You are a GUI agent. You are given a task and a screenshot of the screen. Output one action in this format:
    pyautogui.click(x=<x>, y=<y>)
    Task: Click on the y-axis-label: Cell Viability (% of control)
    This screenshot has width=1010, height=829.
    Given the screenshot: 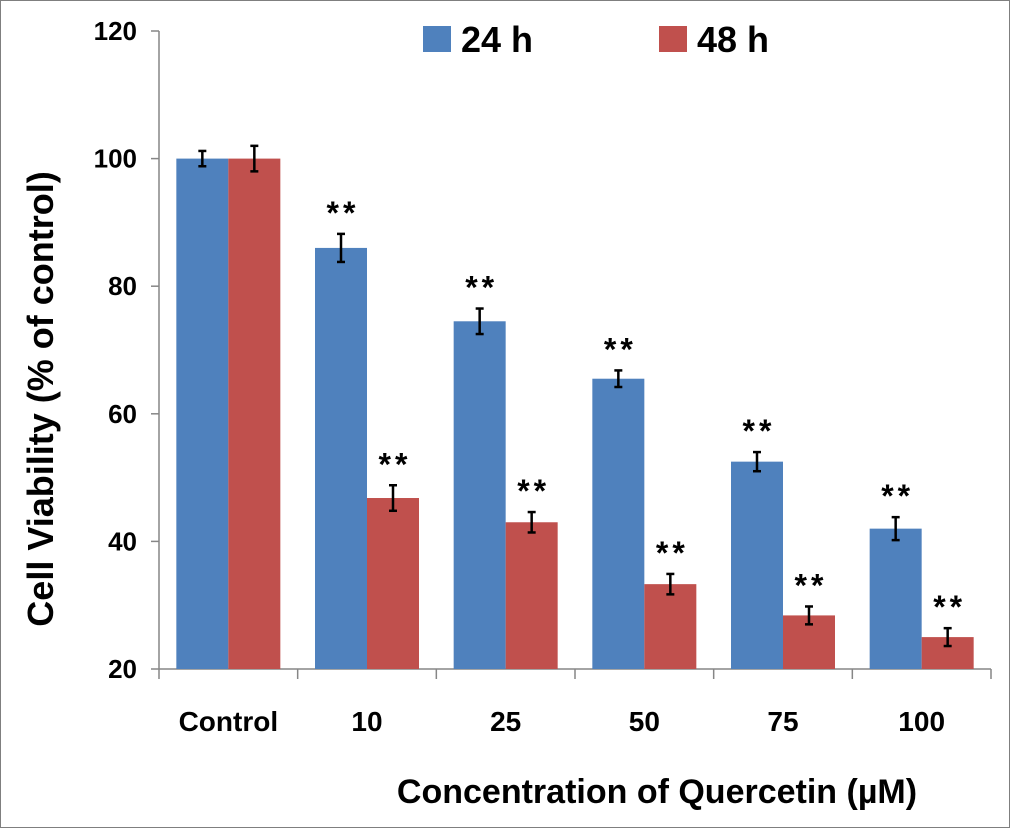 What is the action you would take?
    pyautogui.click(x=40, y=398)
    